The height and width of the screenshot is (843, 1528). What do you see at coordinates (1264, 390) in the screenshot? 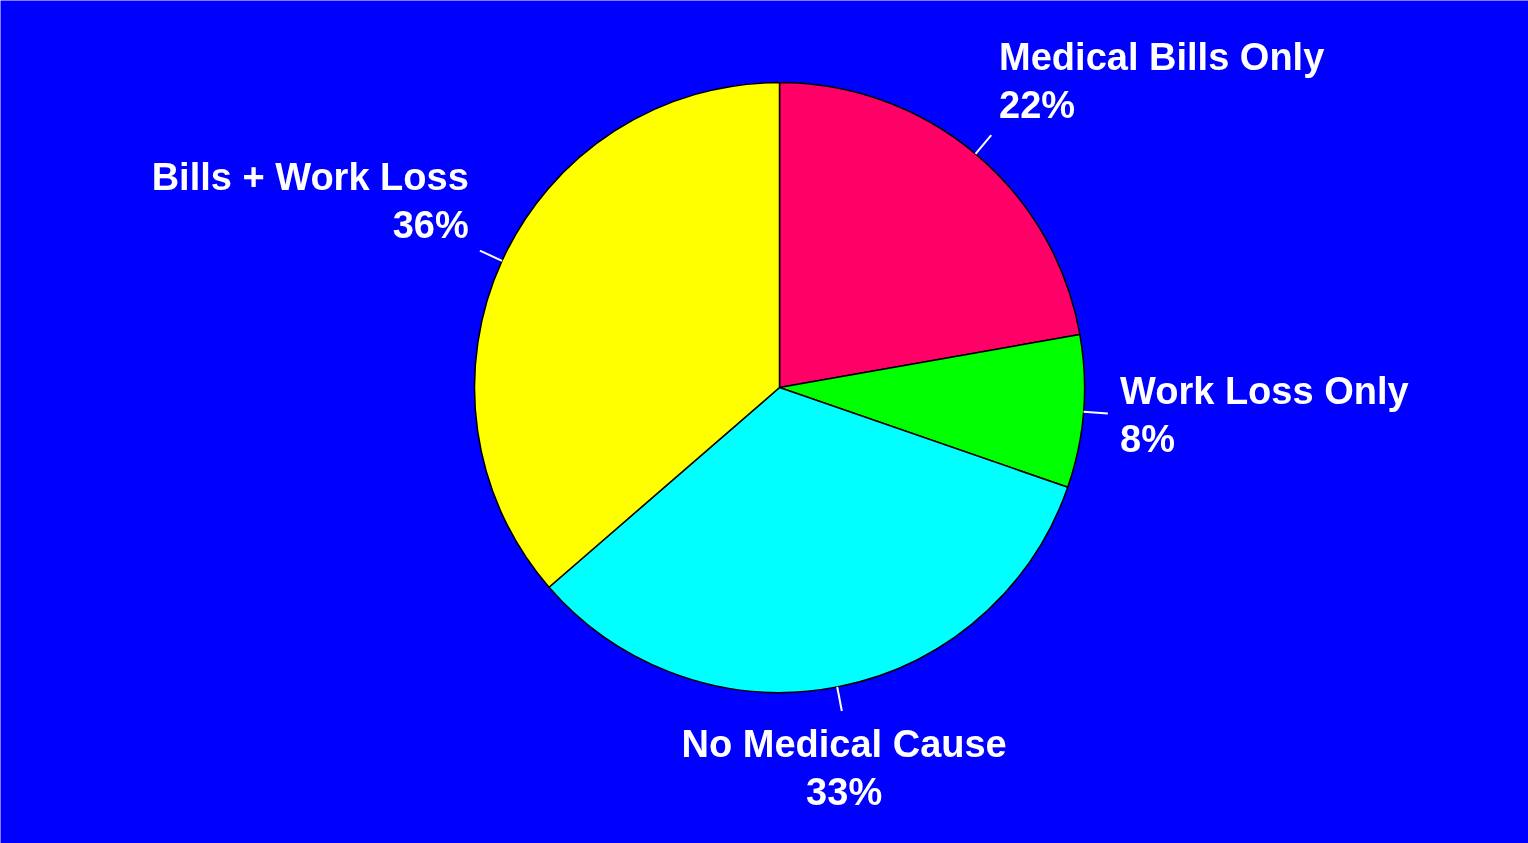
I see `slice-label: Work Loss Only` at bounding box center [1264, 390].